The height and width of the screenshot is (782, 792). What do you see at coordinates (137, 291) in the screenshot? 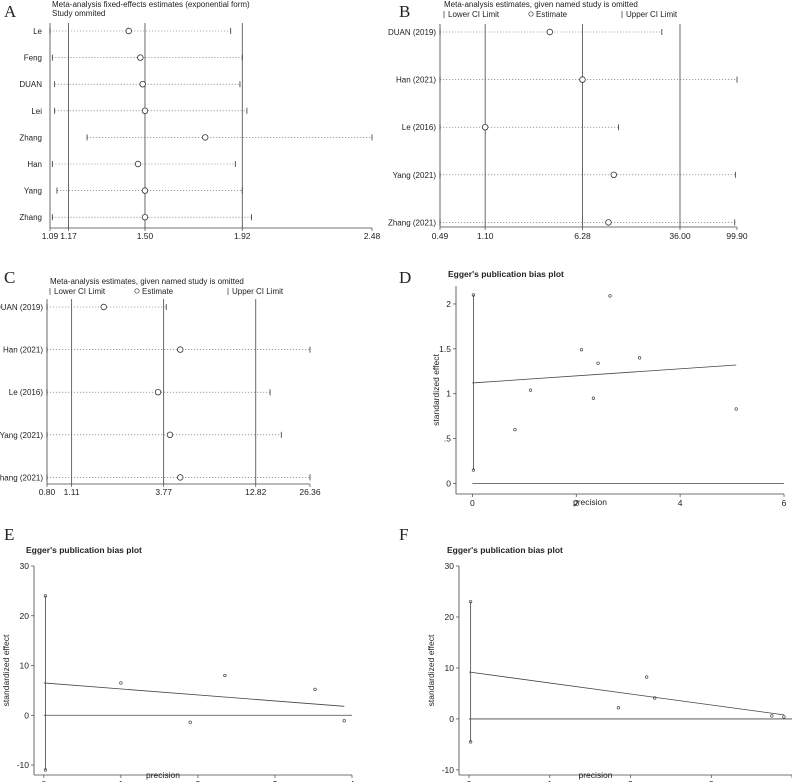
I see `legend-estimate-marker` at bounding box center [137, 291].